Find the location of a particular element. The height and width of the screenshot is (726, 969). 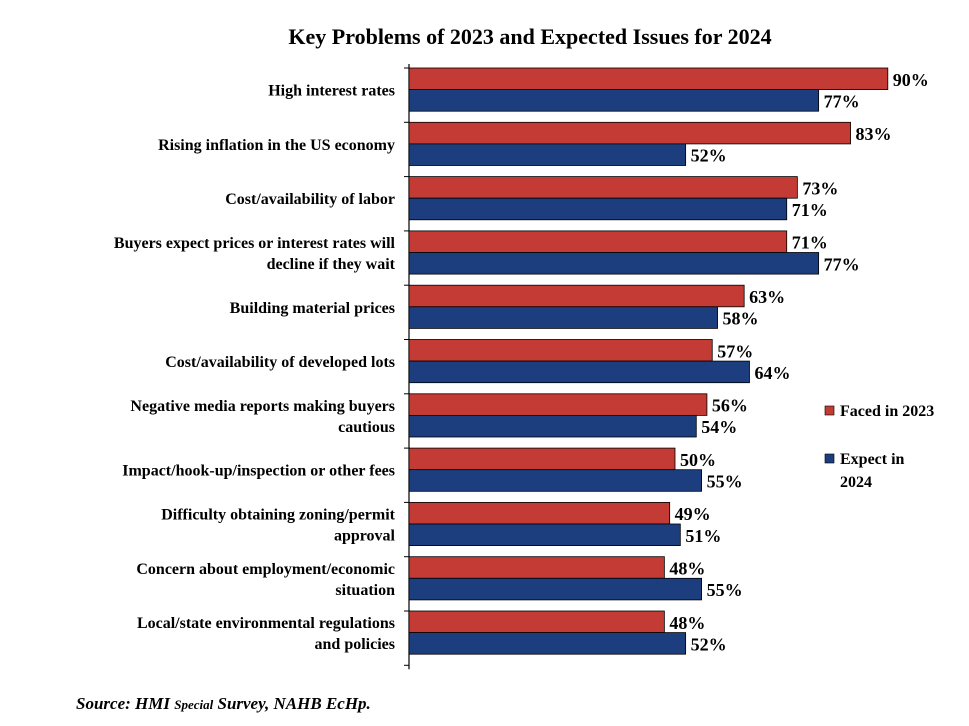

category-label: Cost/availability of labor is located at coordinates (310, 199).